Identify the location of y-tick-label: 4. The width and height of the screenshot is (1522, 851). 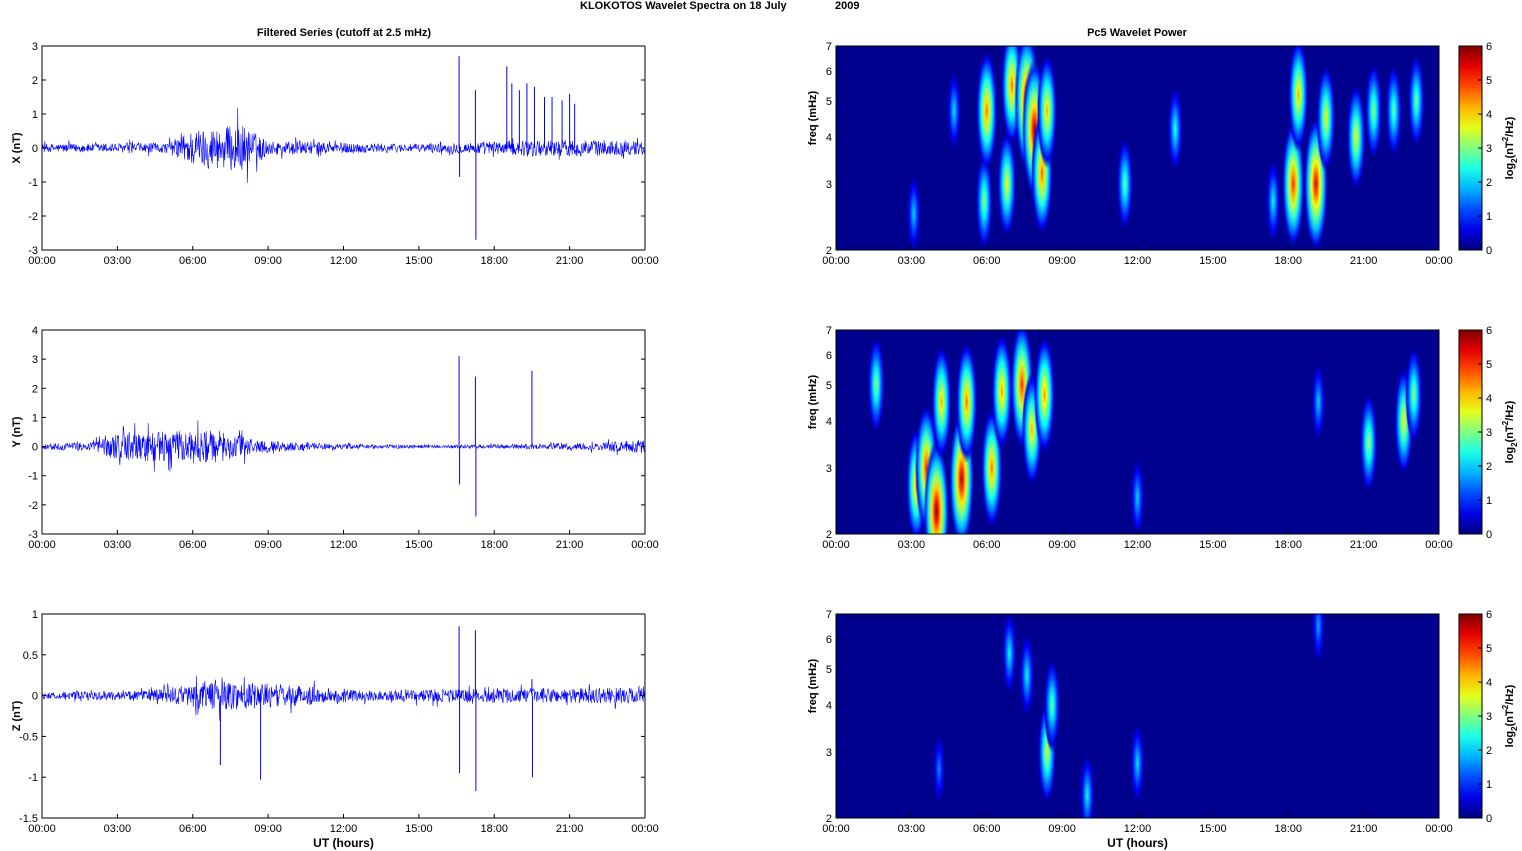
(35, 331).